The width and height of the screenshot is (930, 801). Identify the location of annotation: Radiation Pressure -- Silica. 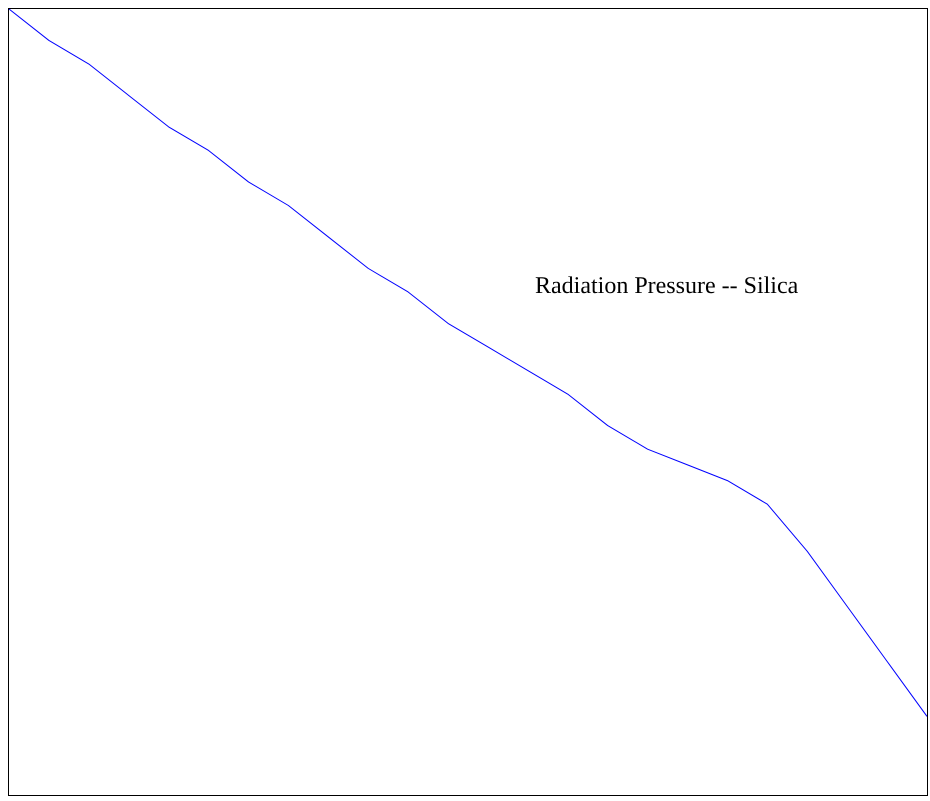
(666, 286).